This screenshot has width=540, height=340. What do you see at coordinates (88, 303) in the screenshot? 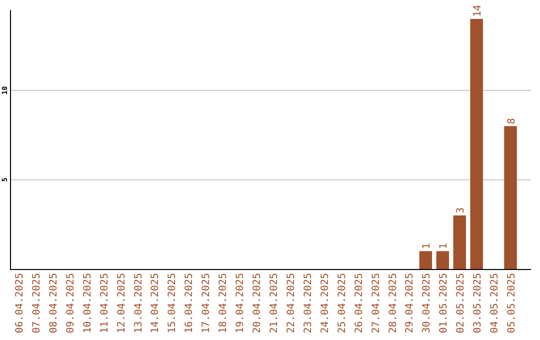
I see `x-tick-label: 10.04.2025` at bounding box center [88, 303].